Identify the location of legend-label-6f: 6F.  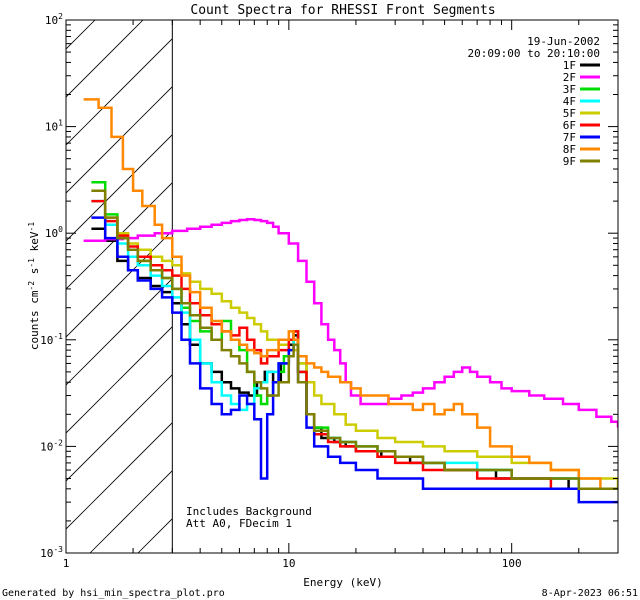
(569, 125).